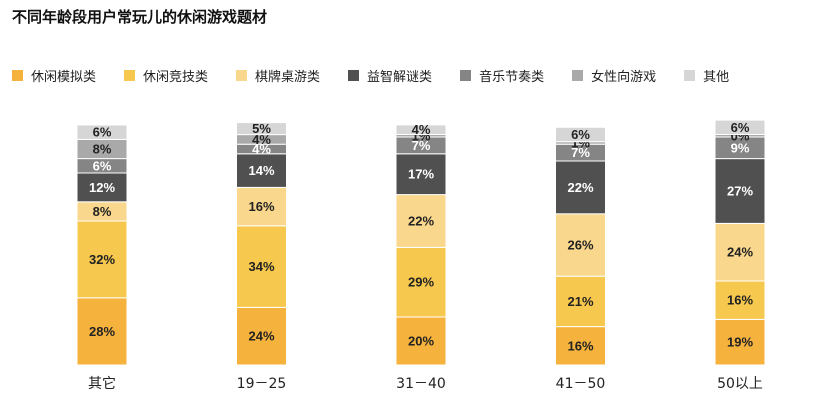  What do you see at coordinates (421, 384) in the screenshot?
I see `category-label: 31－40` at bounding box center [421, 384].